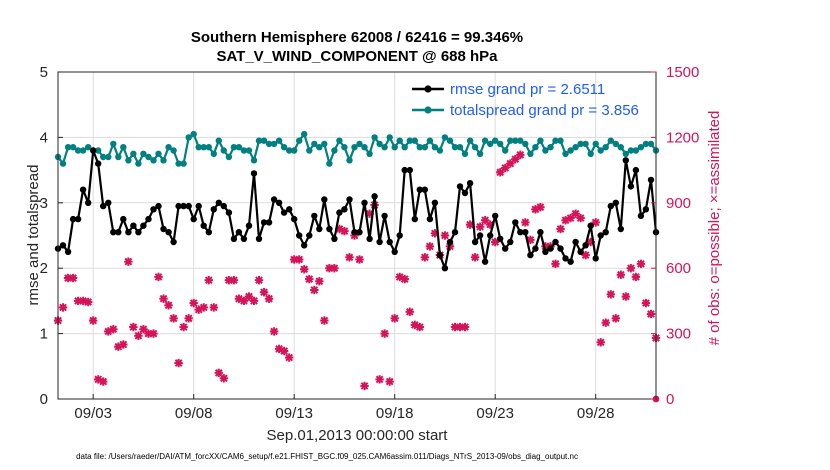 Image resolution: width=830 pixels, height=470 pixels. I want to click on y-right-tick-label: 600, so click(678, 268).